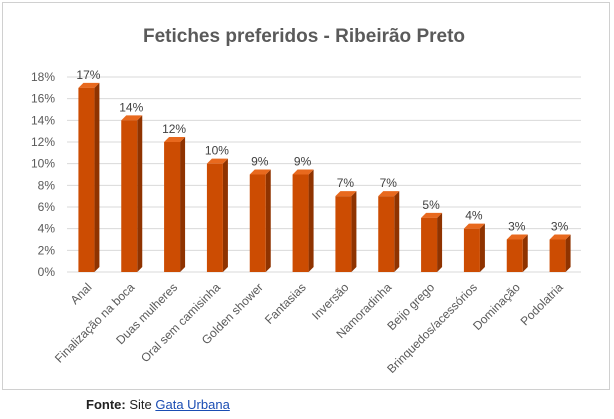 This screenshot has height=419, width=614. I want to click on y-tick-label: 8%, so click(47, 185).